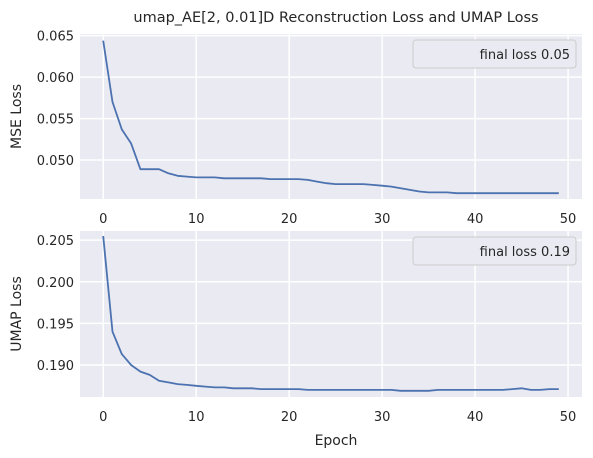 The width and height of the screenshot is (593, 458). What do you see at coordinates (336, 441) in the screenshot?
I see `x-axis-label: Epoch` at bounding box center [336, 441].